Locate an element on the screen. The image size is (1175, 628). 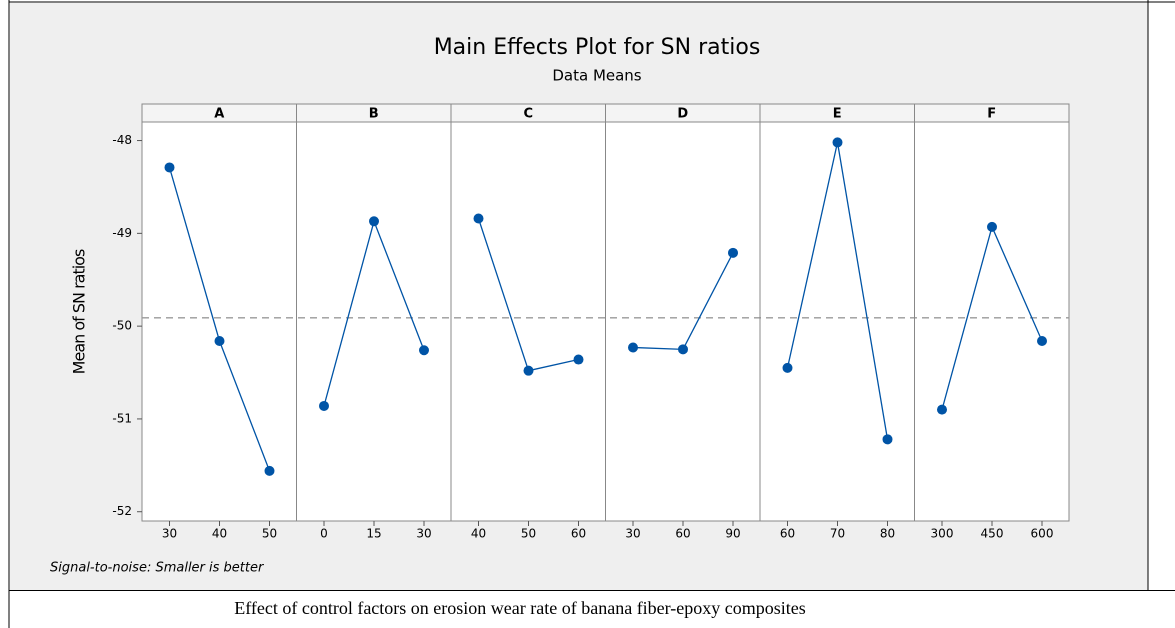
chart-subtitle: Data Means is located at coordinates (596, 76).